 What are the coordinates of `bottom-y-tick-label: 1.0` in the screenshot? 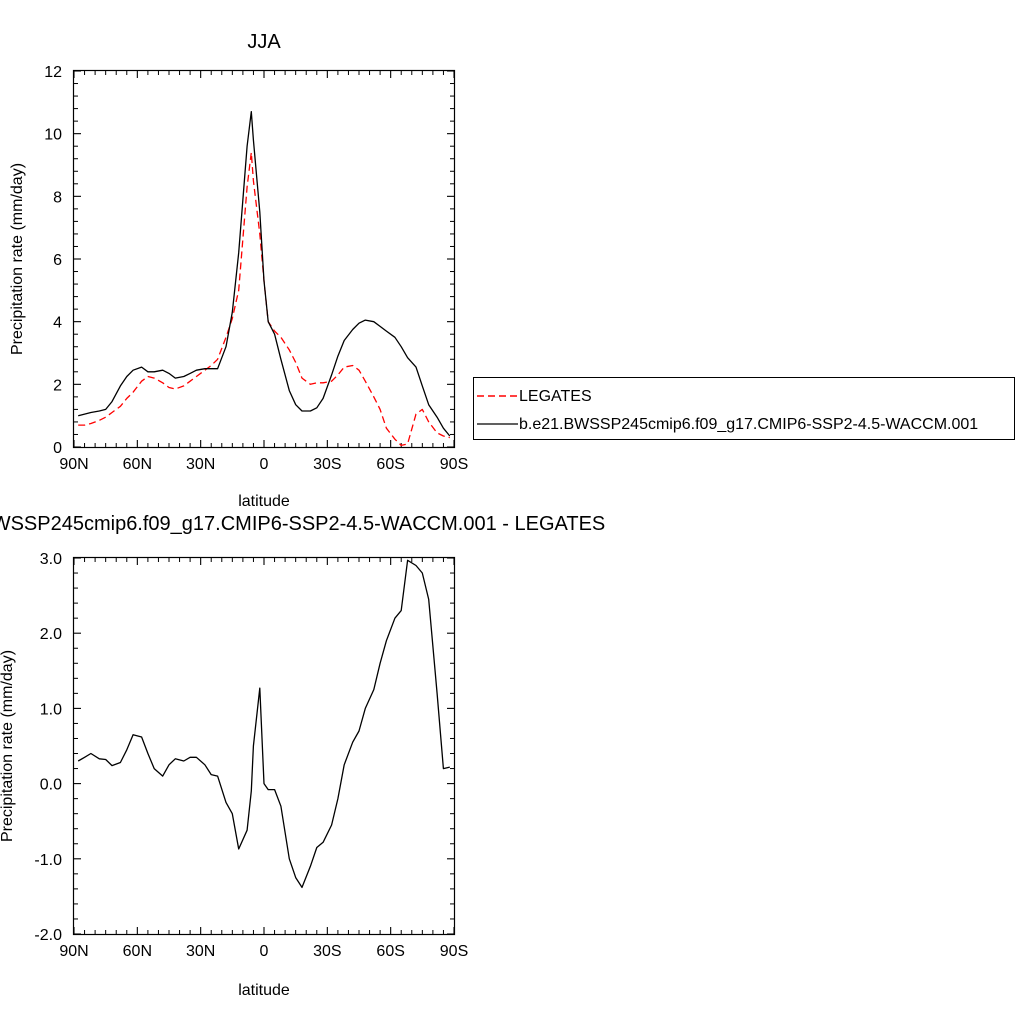 It's located at (51, 709).